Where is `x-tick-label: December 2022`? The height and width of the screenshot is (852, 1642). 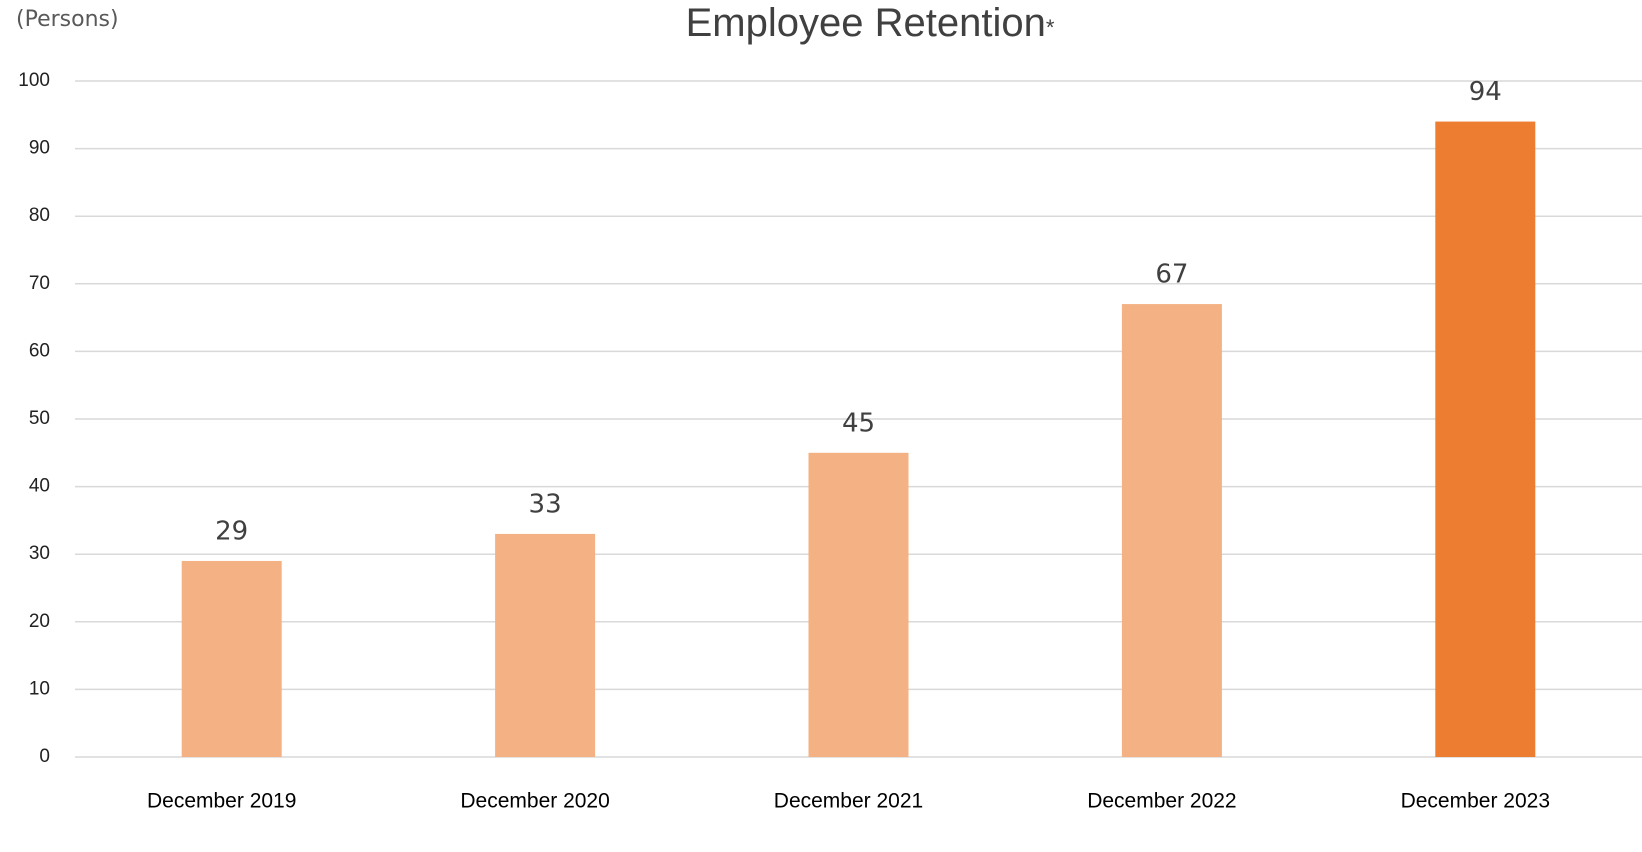 x-tick-label: December 2022 is located at coordinates (1161, 801).